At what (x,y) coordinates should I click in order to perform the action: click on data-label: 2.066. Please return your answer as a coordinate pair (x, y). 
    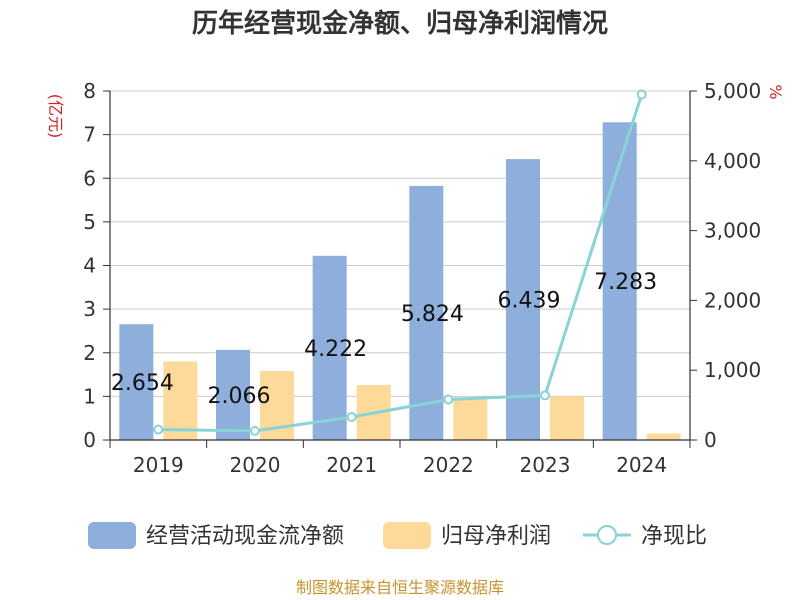
    Looking at the image, I should click on (239, 396).